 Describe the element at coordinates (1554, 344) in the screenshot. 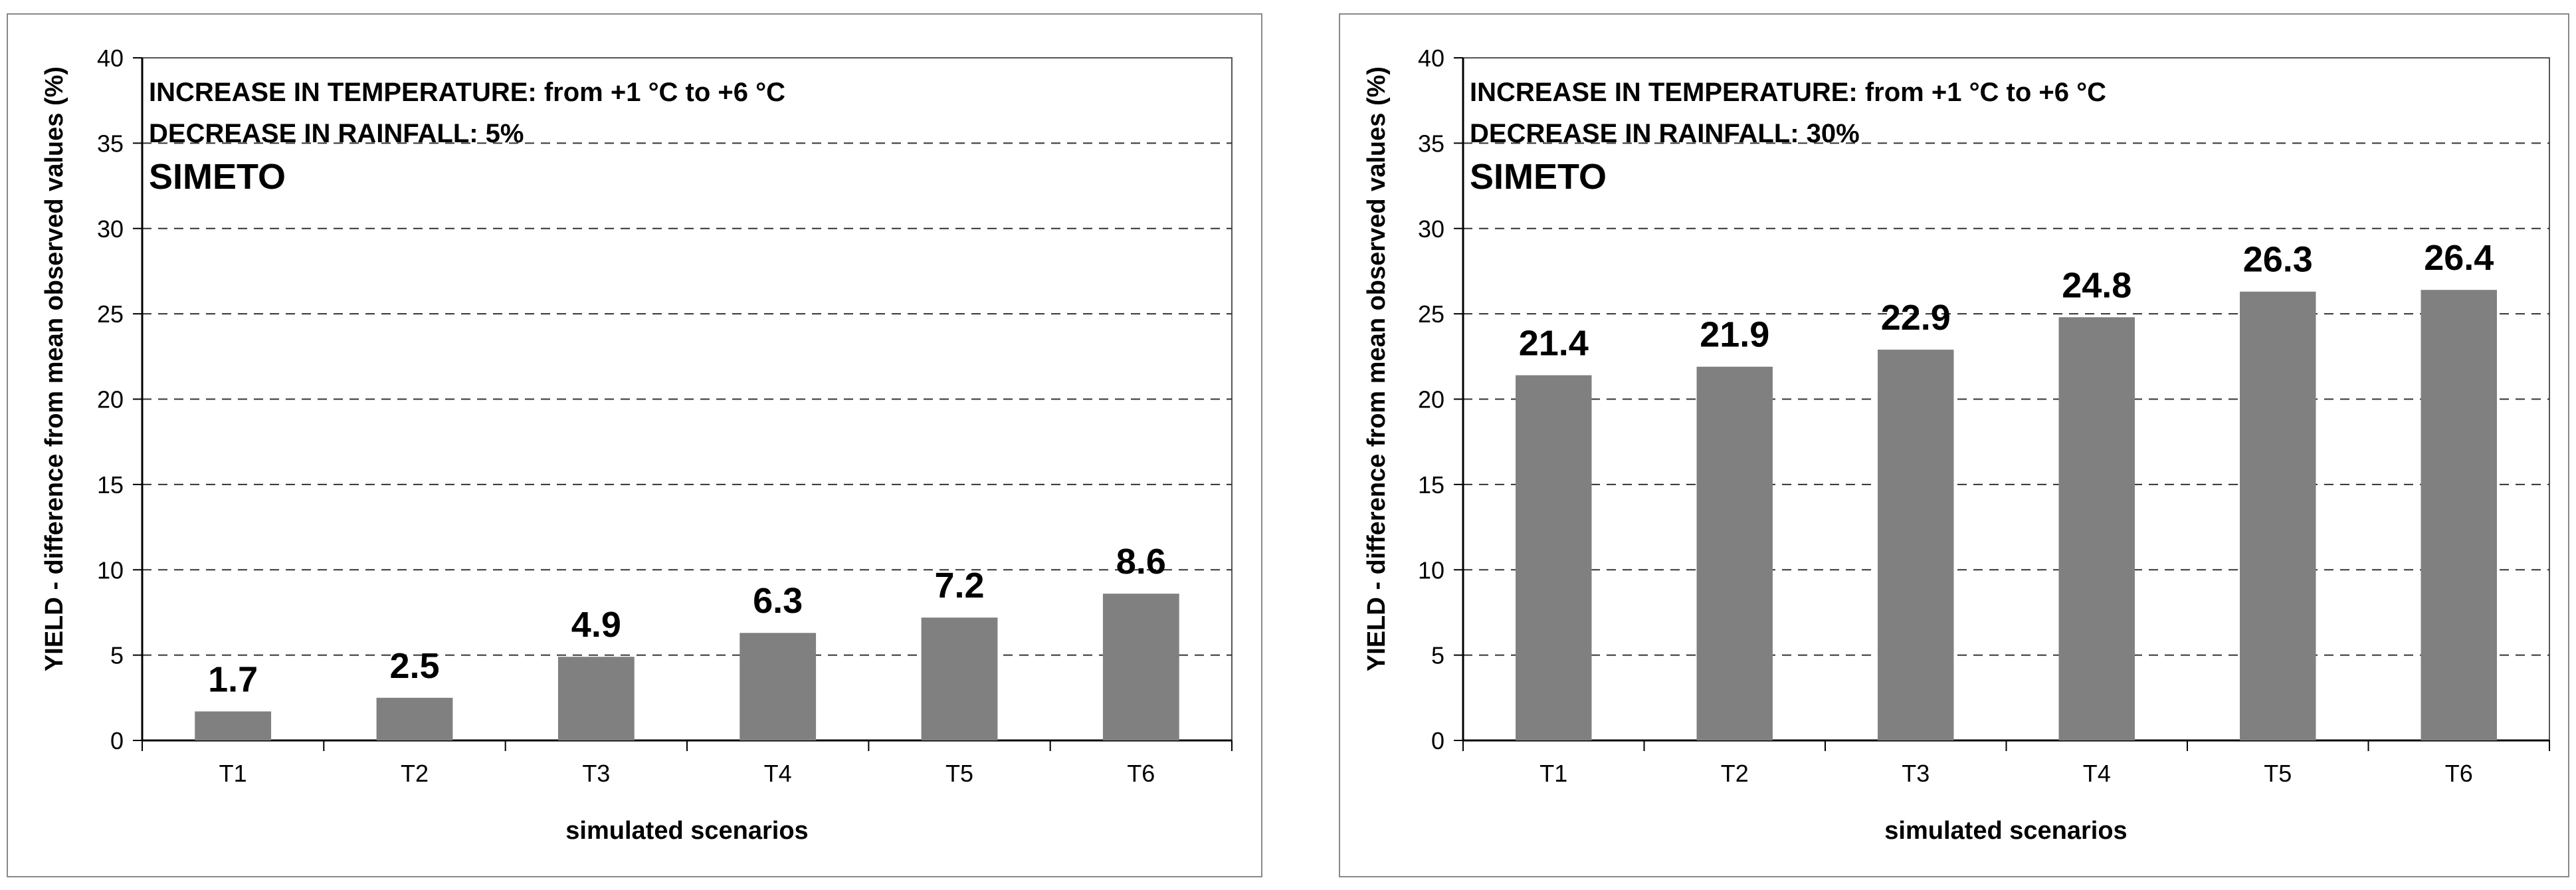

I see `value-label-t1: 21.4` at that location.